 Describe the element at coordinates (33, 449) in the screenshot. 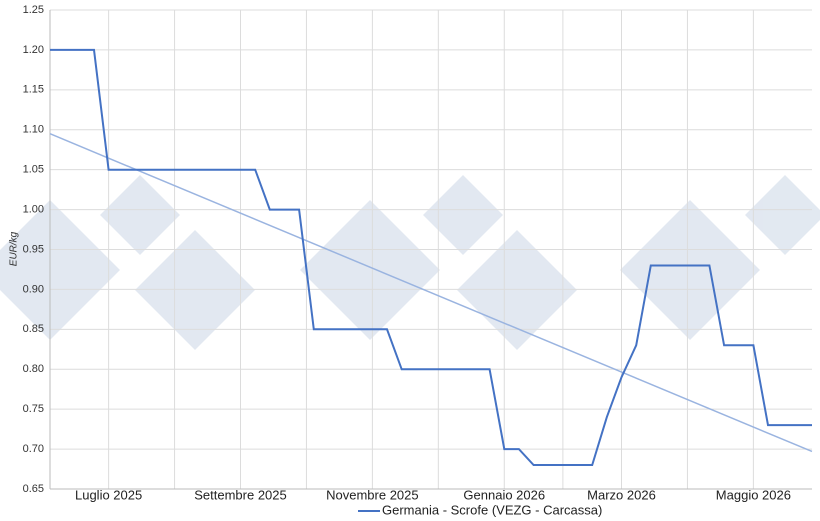

I see `y-tick-label: 0.70` at that location.